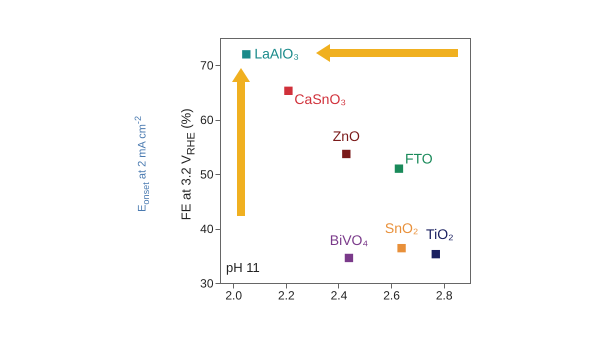 This screenshot has width=600, height=338. I want to click on x-tick-label: 2.2, so click(286, 295).